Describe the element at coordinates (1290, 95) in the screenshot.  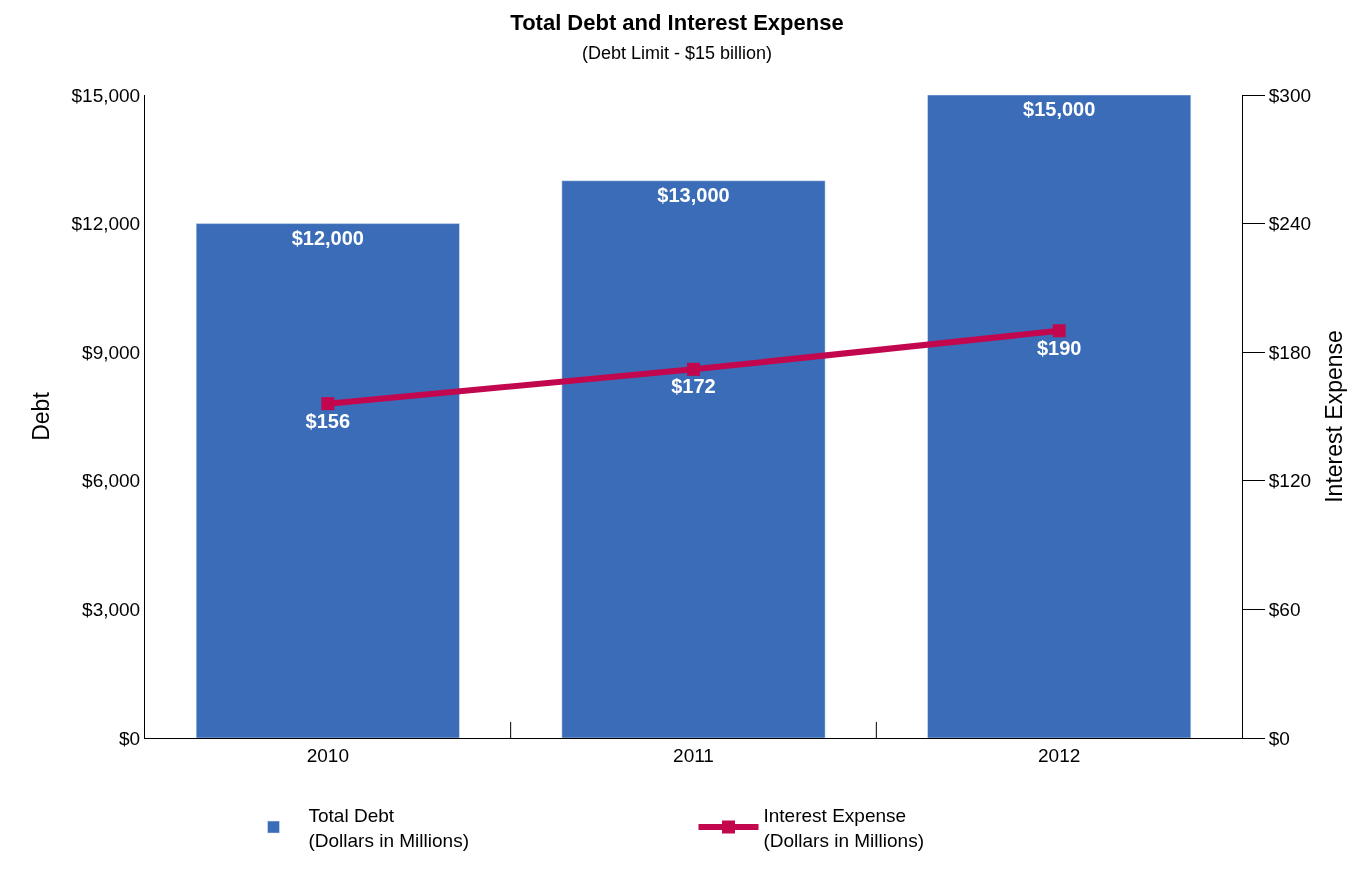
I see `y2-tick-label: $300` at that location.